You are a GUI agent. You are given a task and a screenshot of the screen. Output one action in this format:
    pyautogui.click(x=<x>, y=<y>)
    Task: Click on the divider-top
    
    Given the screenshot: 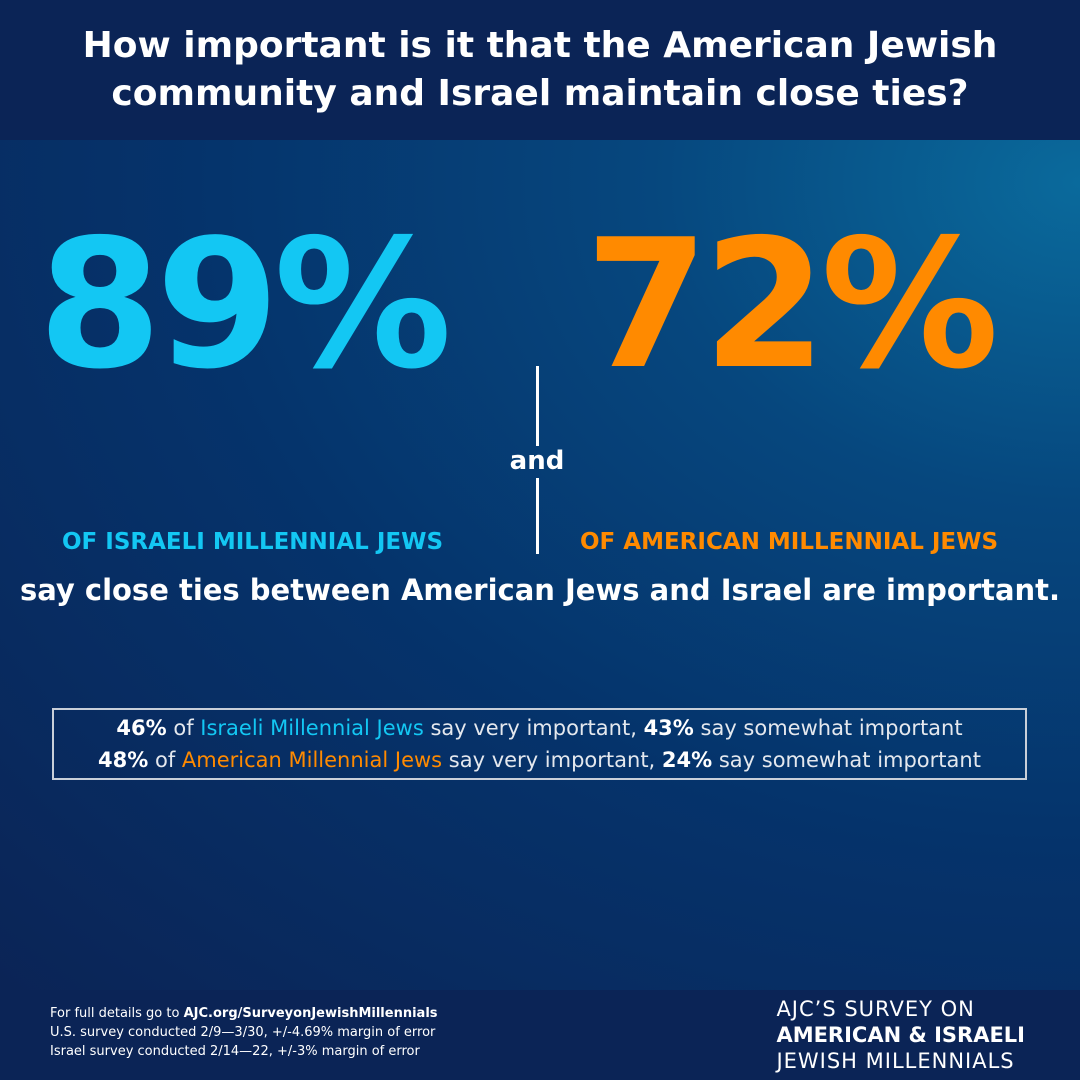 What is the action you would take?
    pyautogui.click(x=537, y=406)
    